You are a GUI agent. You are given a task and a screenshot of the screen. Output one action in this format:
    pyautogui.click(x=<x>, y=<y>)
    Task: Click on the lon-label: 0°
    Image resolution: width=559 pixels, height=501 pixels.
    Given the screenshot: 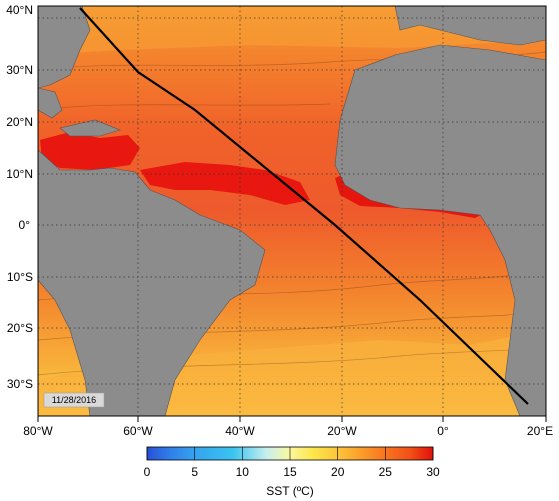 What is the action you would take?
    pyautogui.click(x=443, y=431)
    